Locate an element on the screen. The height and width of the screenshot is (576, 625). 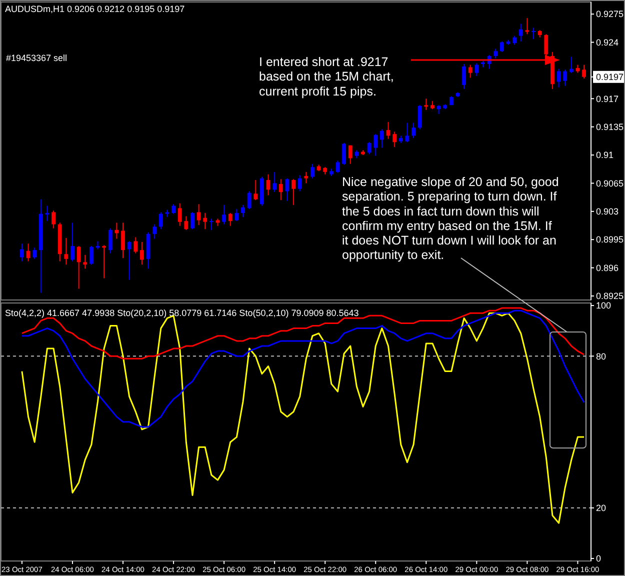
y-tick-label: 100 is located at coordinates (604, 305).